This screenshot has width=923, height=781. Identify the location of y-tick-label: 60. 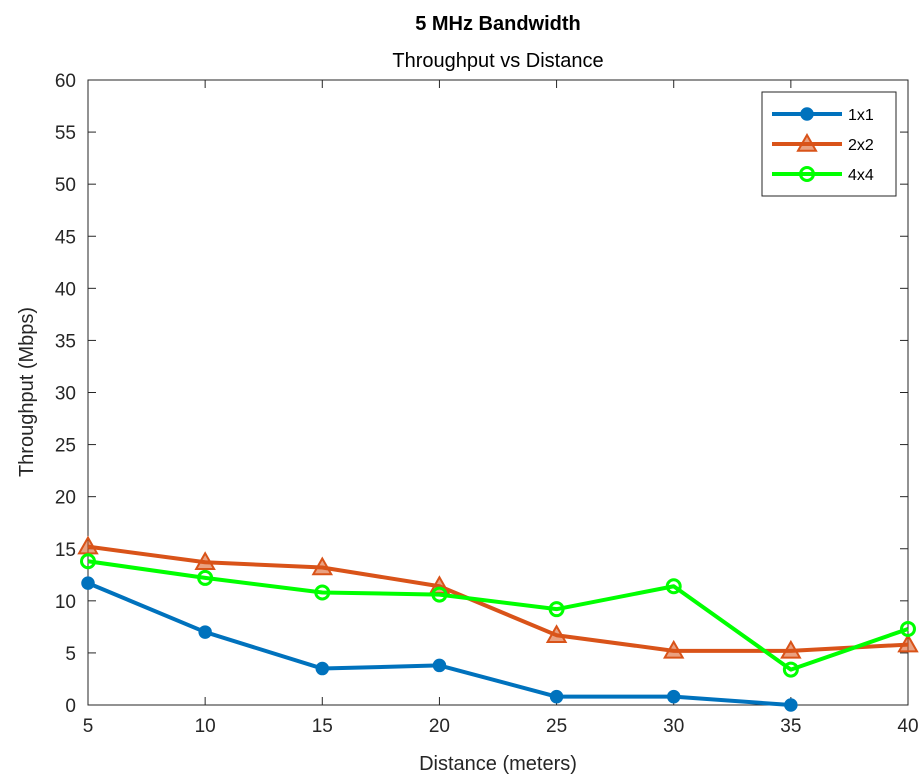
(65, 81).